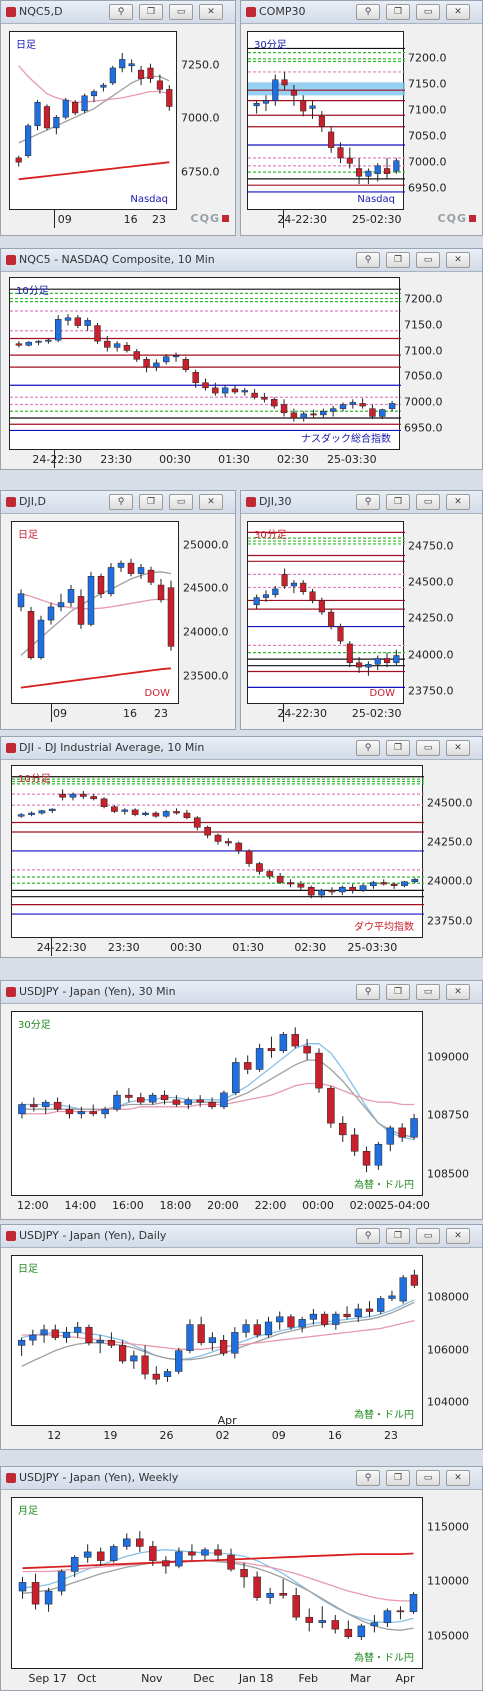 This screenshot has height=1691, width=483. Describe the element at coordinates (95, 612) in the screenshot. I see `plot-area: 日足 DOW` at that location.